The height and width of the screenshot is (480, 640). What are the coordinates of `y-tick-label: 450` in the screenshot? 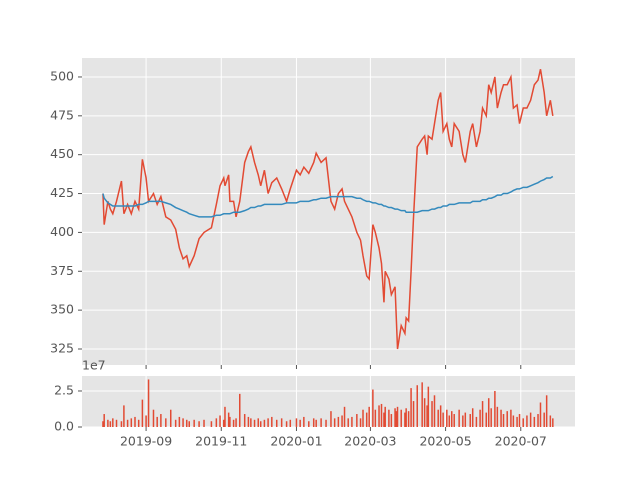 It's located at (62, 153).